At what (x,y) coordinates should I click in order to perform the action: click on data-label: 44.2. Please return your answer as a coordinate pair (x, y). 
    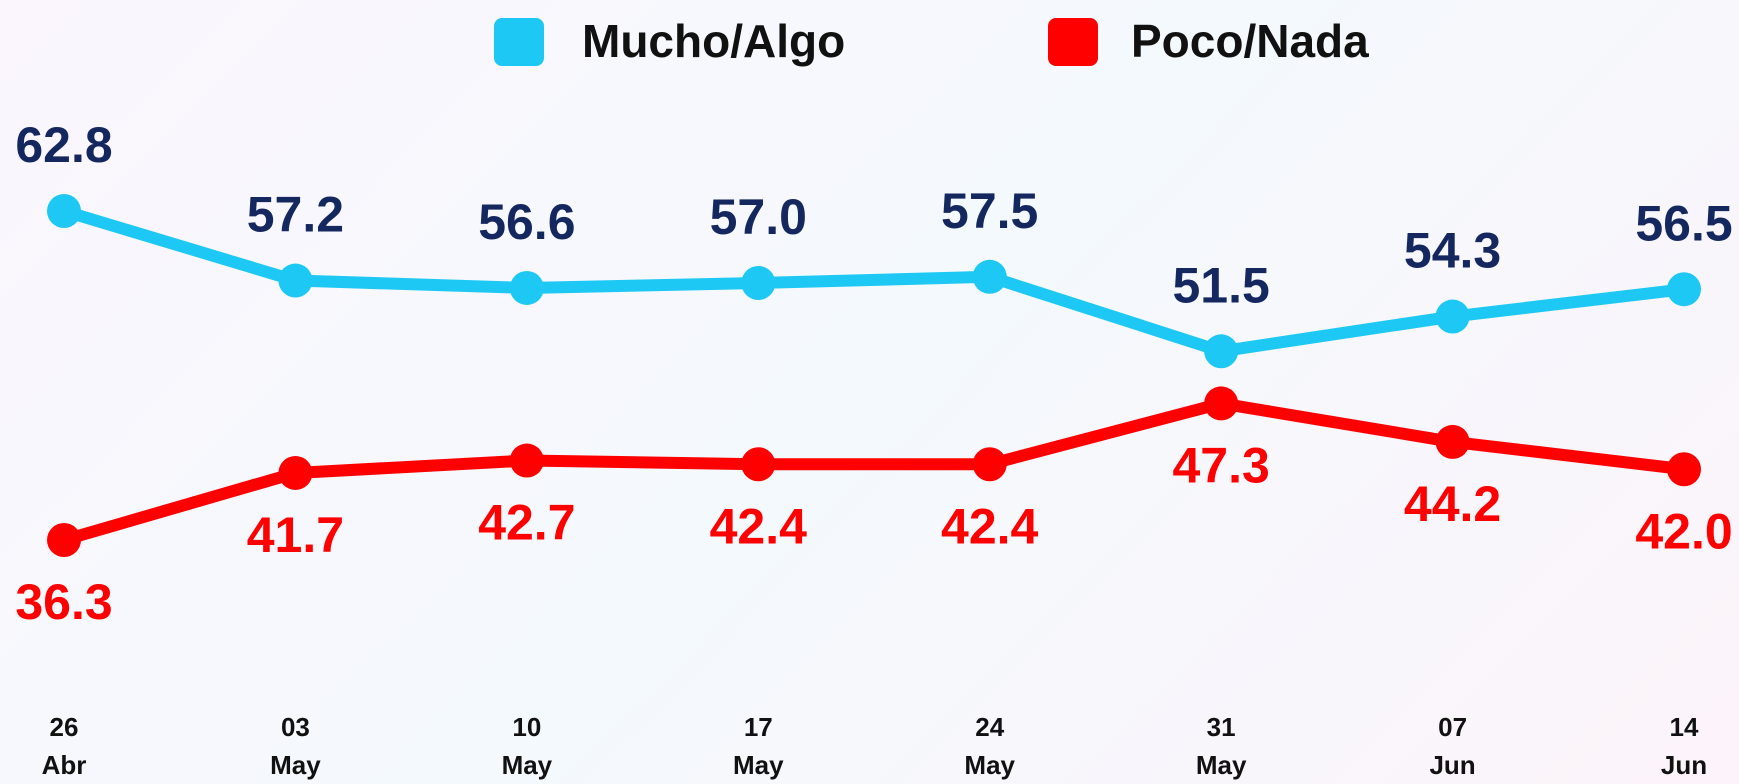
    Looking at the image, I should click on (1452, 504).